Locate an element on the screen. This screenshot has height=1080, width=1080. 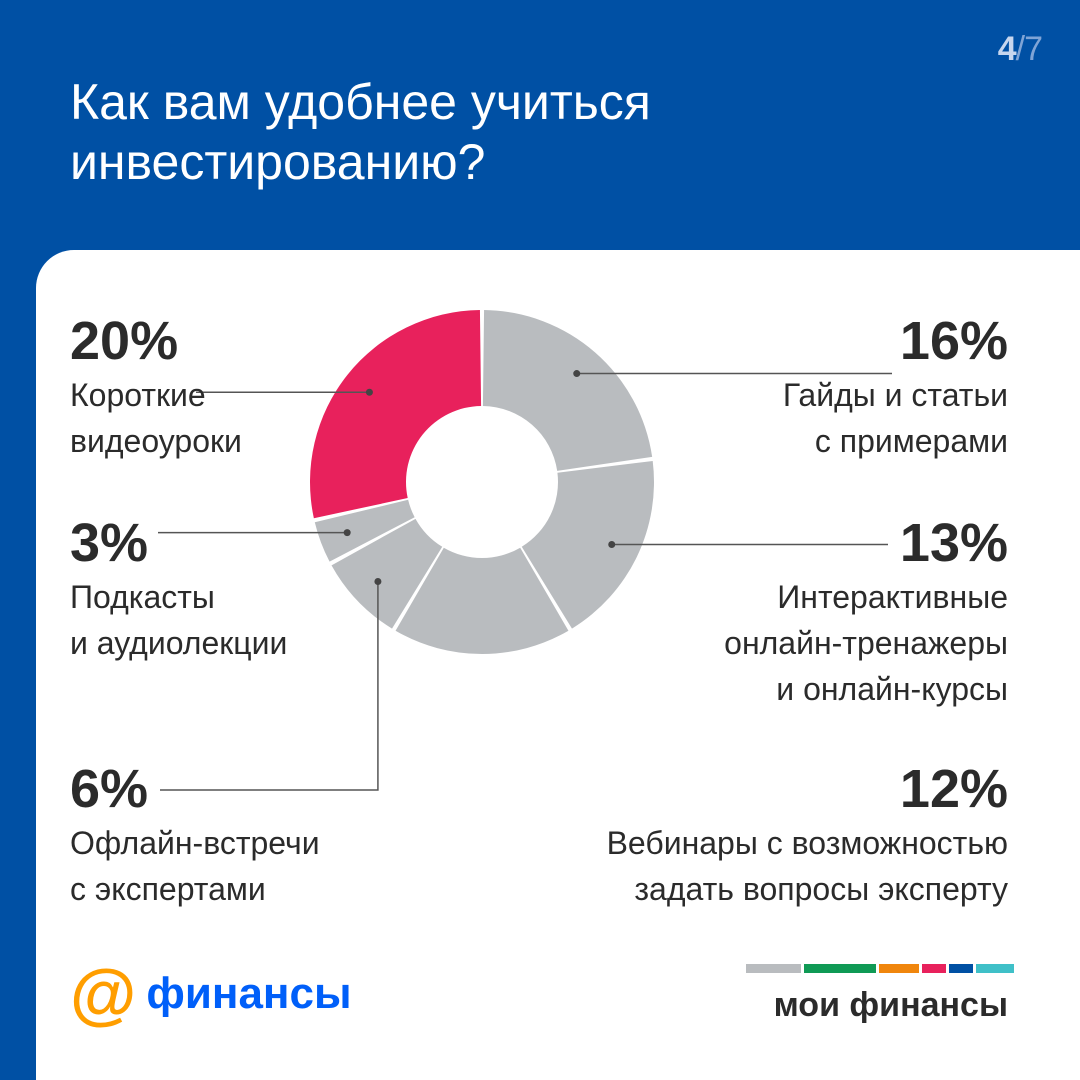
desc-guides-1: Гайды и статьи is located at coordinates (895, 395).